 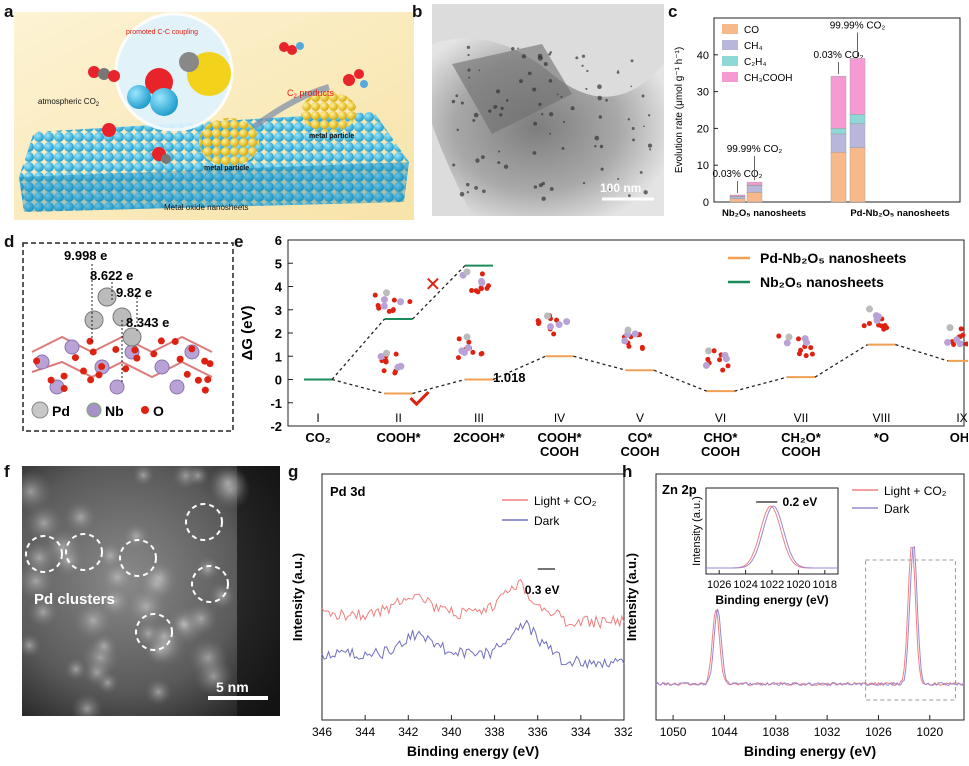 I want to click on c-ytick: 40, so click(x=703, y=56).